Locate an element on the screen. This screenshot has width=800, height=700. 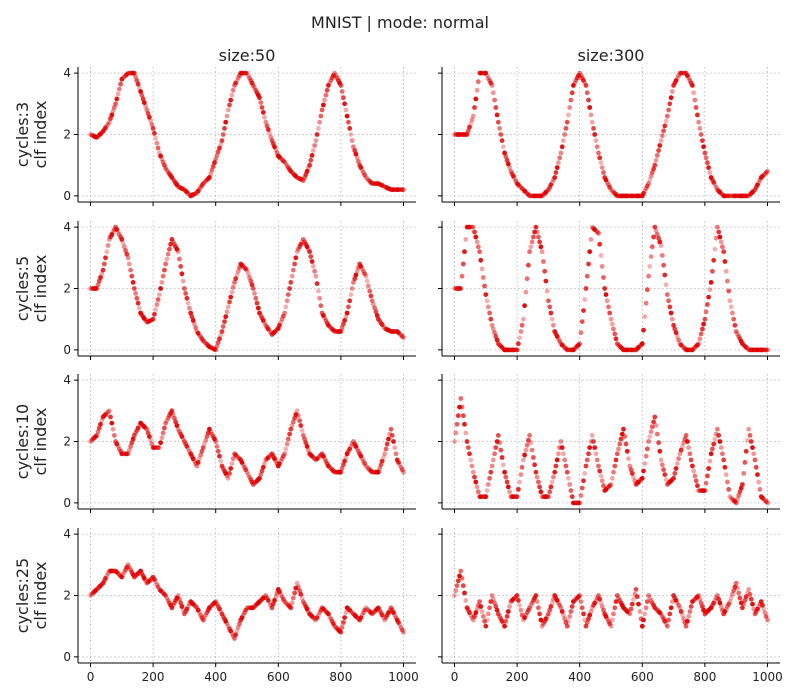
row-label-1: cycles:5 clf index is located at coordinates (31, 289).